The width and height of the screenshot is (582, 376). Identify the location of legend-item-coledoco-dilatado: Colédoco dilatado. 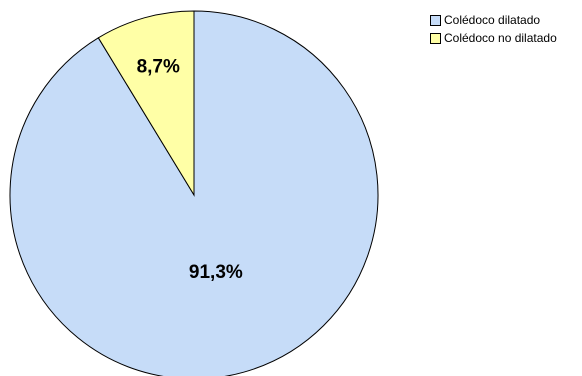
(493, 20).